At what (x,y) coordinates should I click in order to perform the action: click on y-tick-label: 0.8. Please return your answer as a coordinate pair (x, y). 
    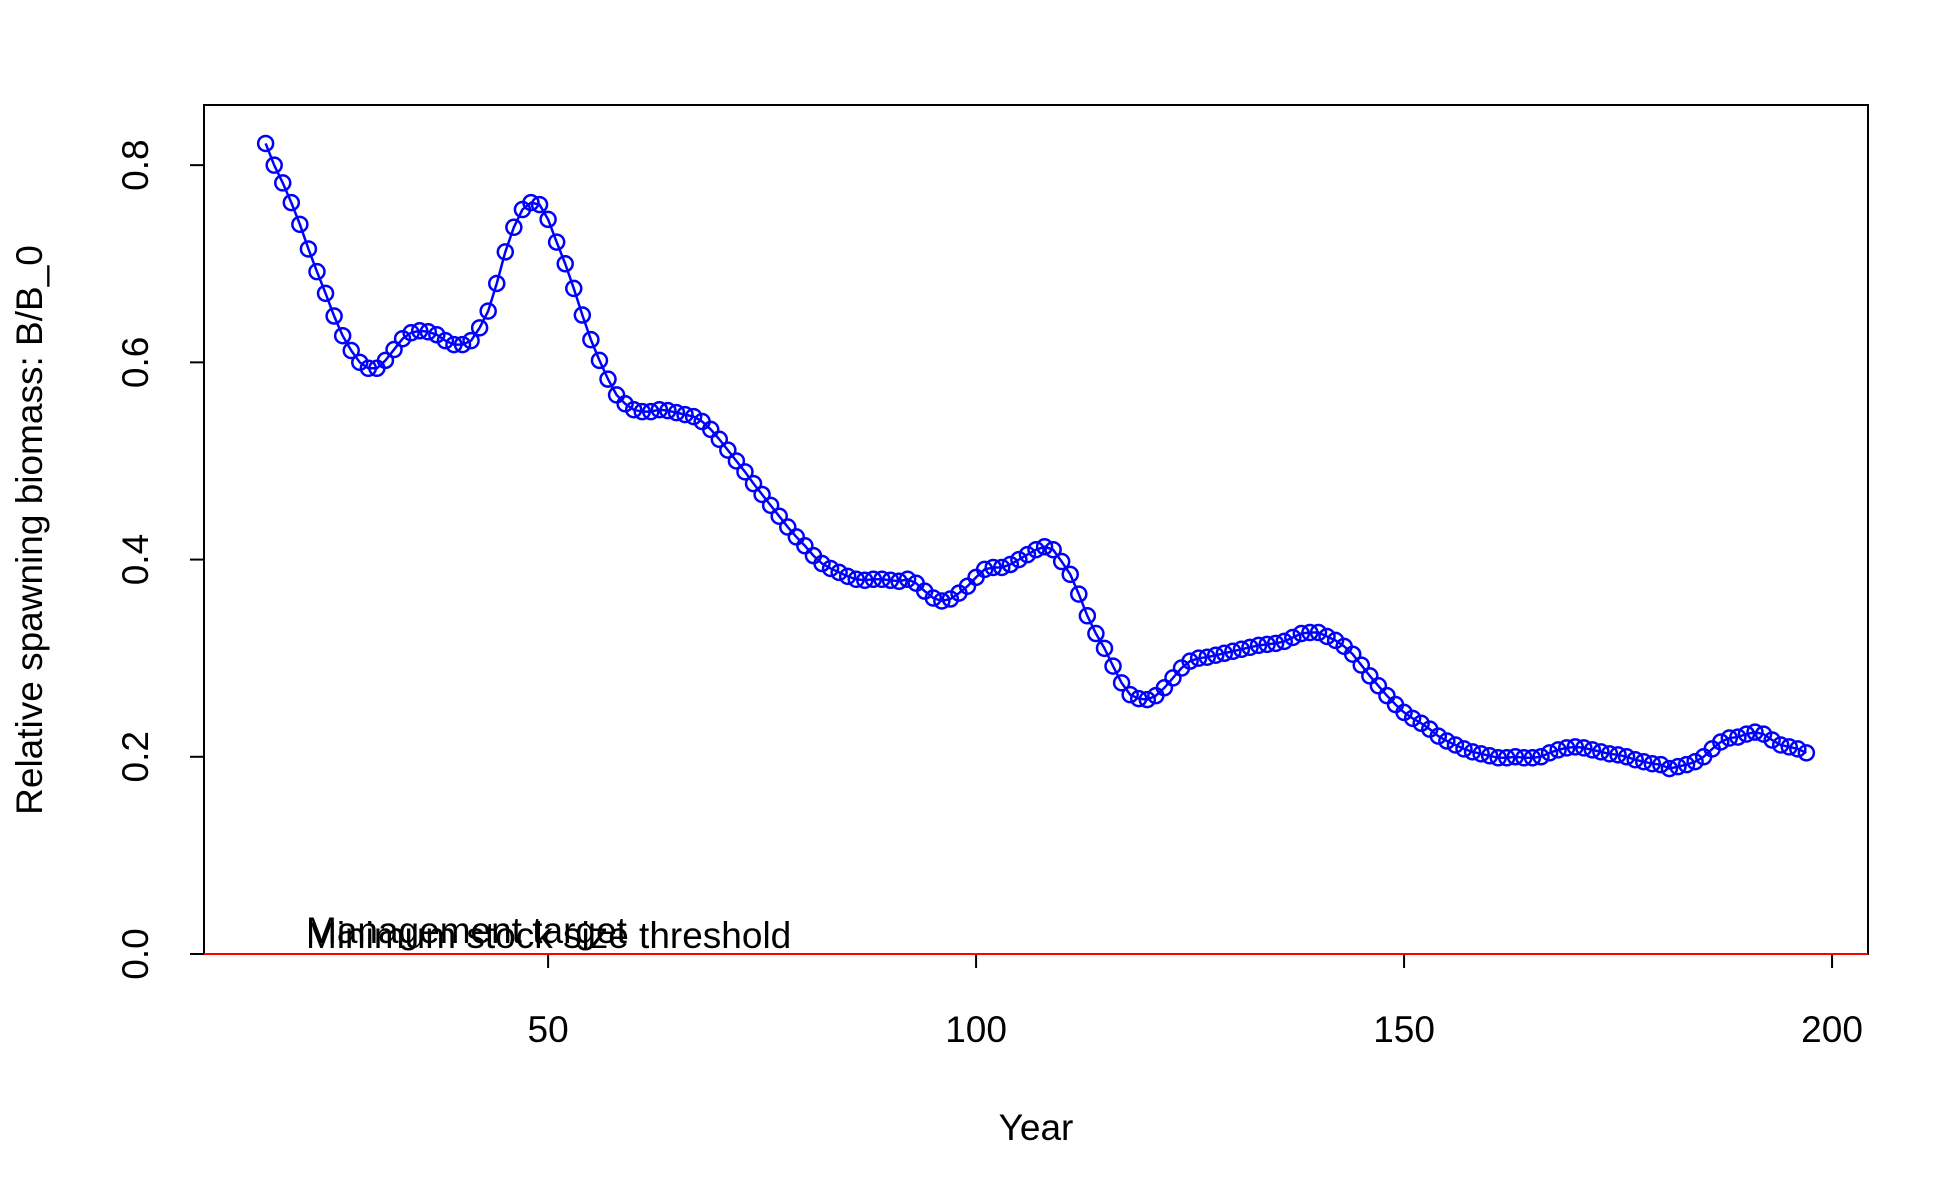
    Looking at the image, I should click on (135, 164).